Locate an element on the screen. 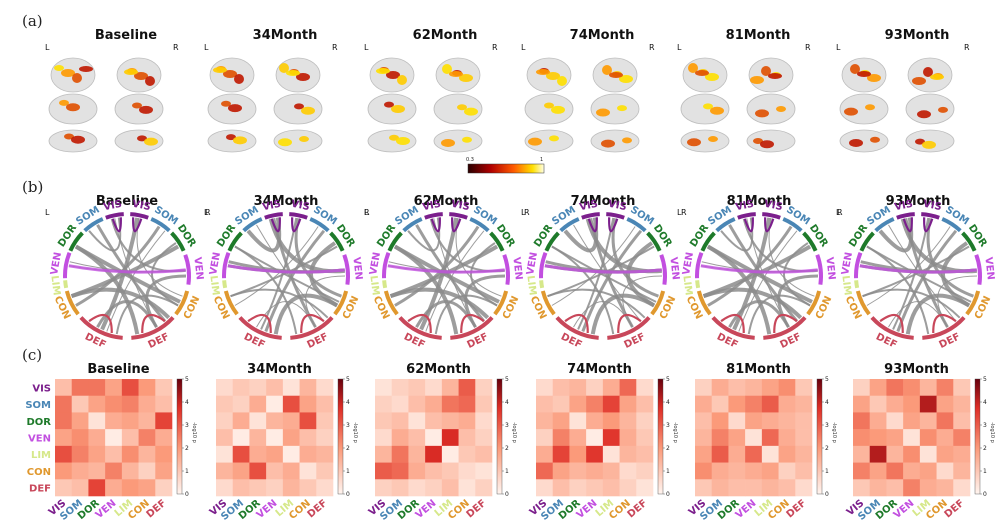 This screenshot has height=527, width=996. panel-label-b: (b) is located at coordinates (32, 187).